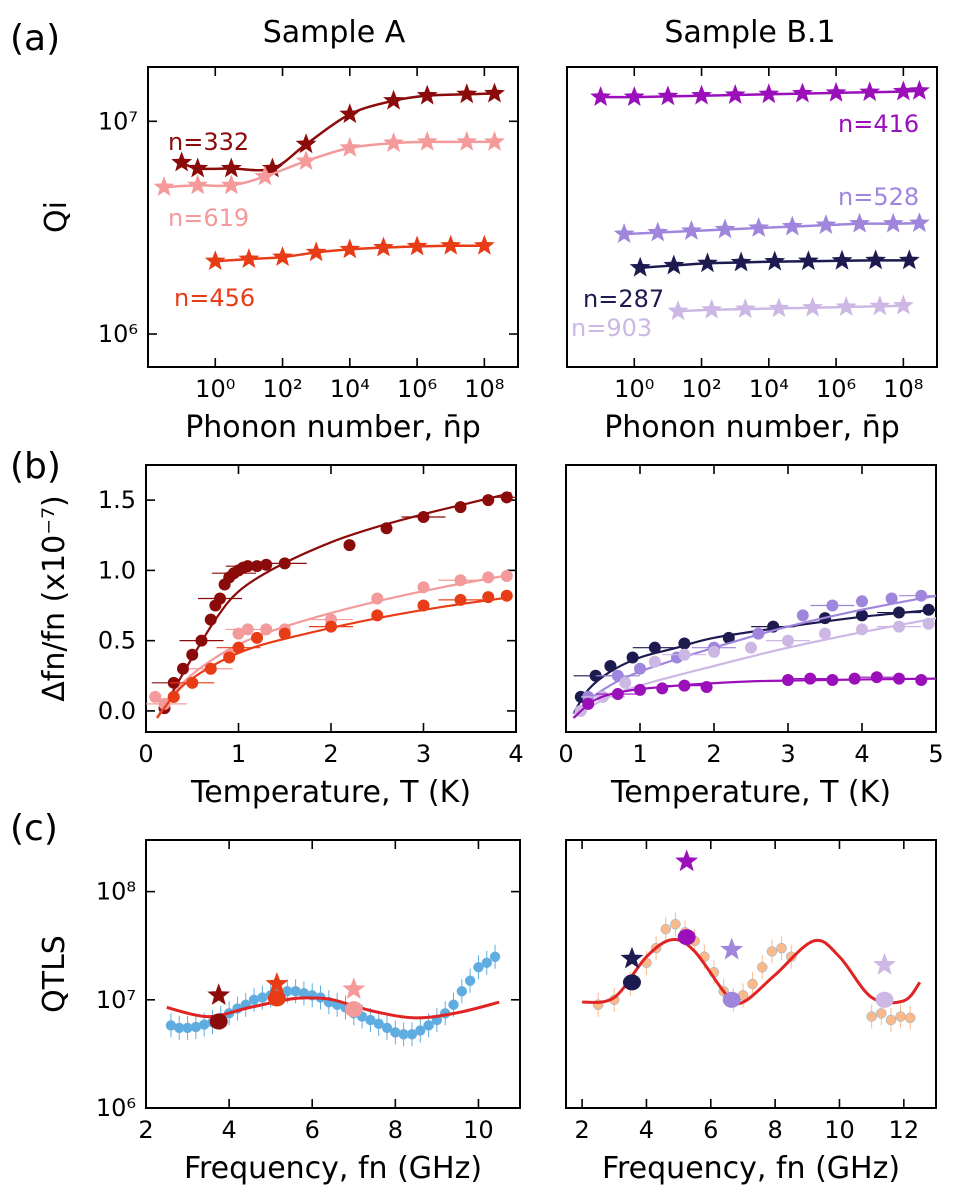 This screenshot has width=957, height=1199. Describe the element at coordinates (35, 38) in the screenshot. I see `panel-letter-a: (a)` at that location.